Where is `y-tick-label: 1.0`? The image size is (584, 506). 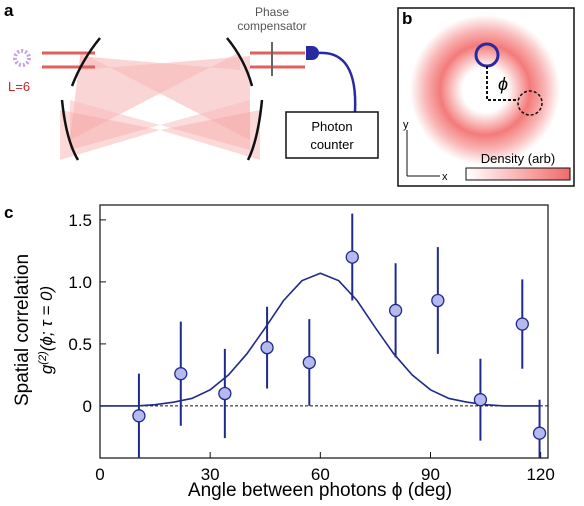
y-tick-label: 1.0 is located at coordinates (80, 282).